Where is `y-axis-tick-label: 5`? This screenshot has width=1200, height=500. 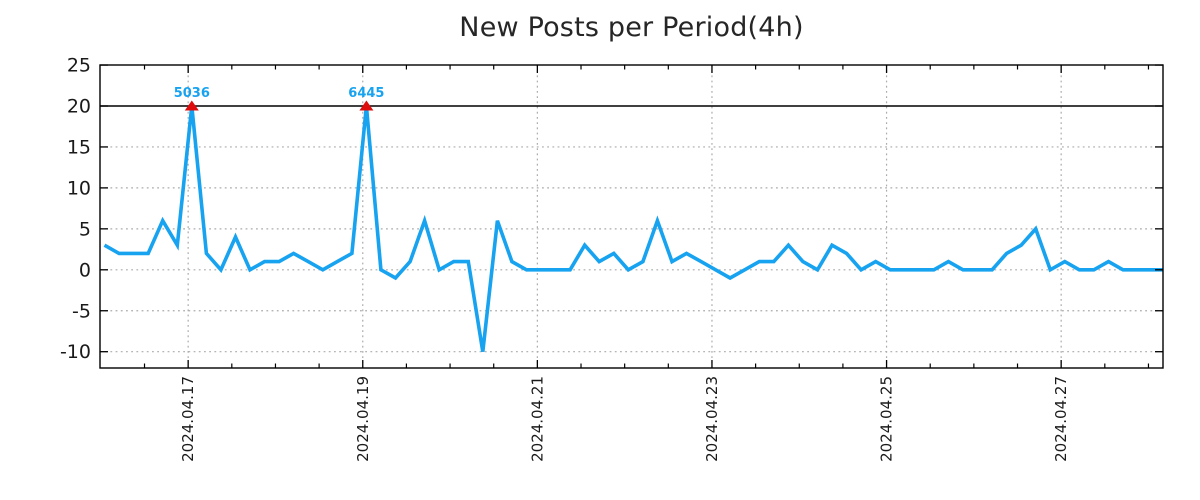
y-axis-tick-label: 5 is located at coordinates (85, 229).